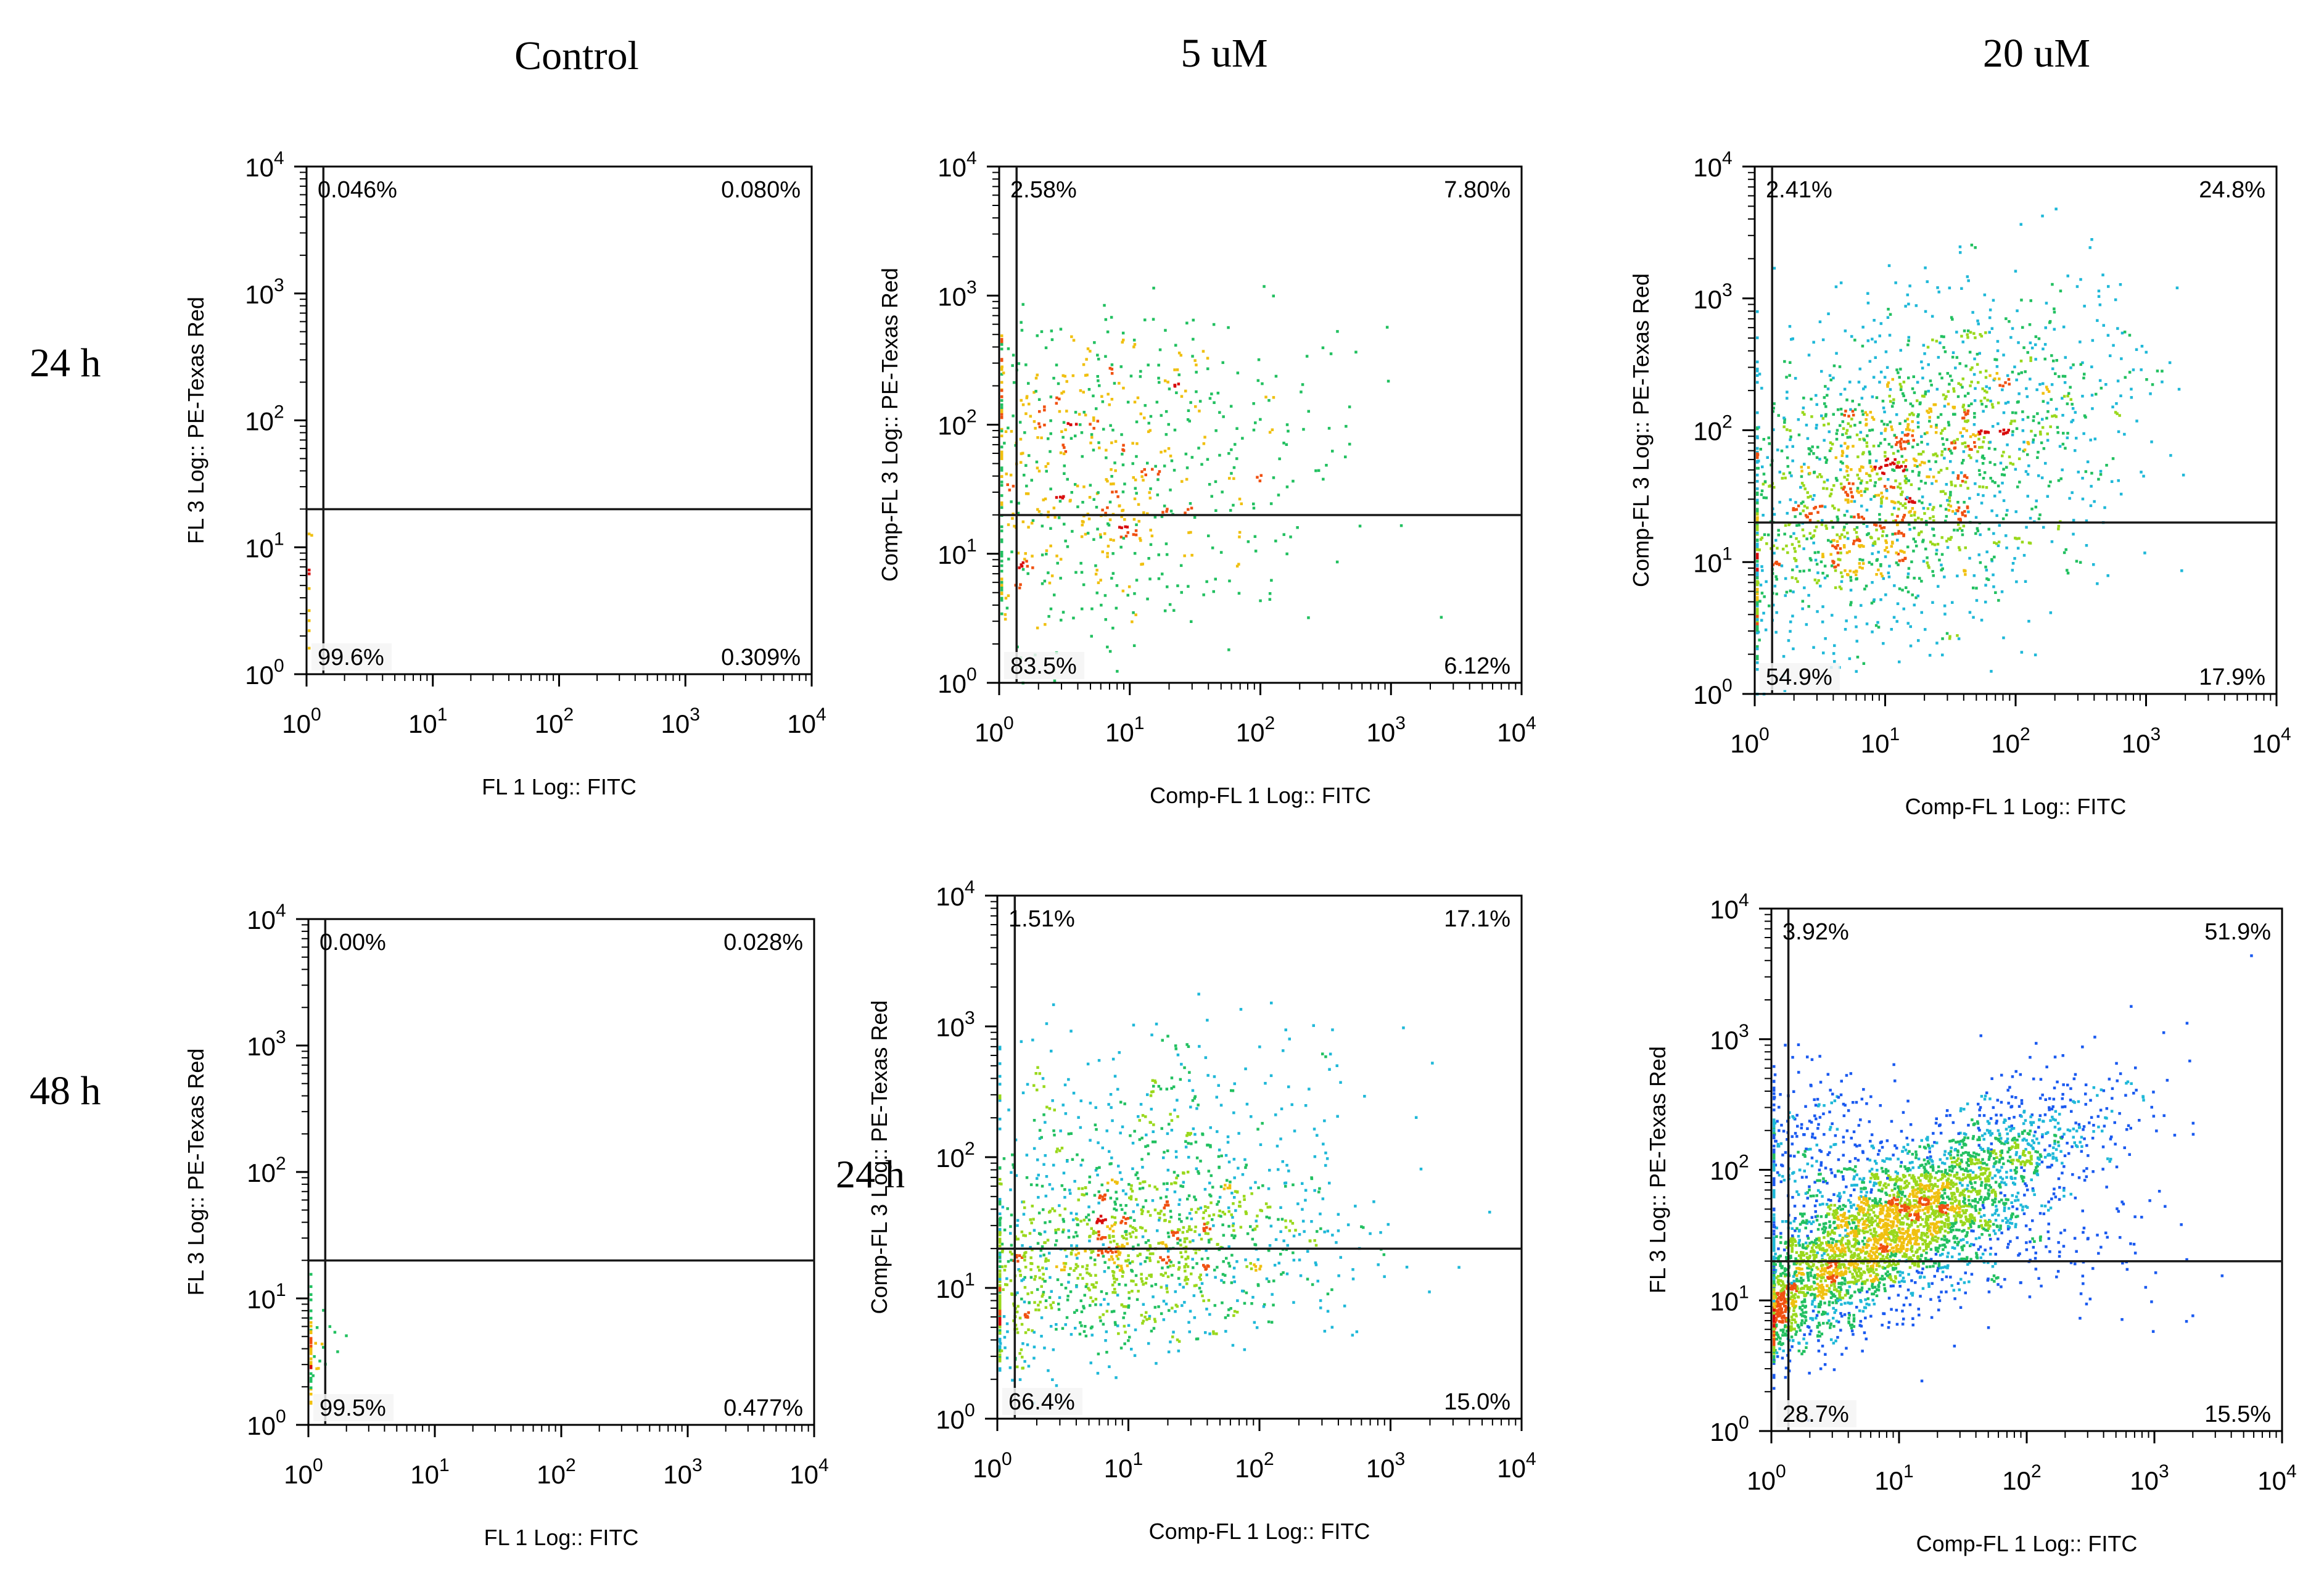 The height and width of the screenshot is (1584, 2324). I want to click on quadrant-lower-right-pct: 17.9%, so click(2232, 677).